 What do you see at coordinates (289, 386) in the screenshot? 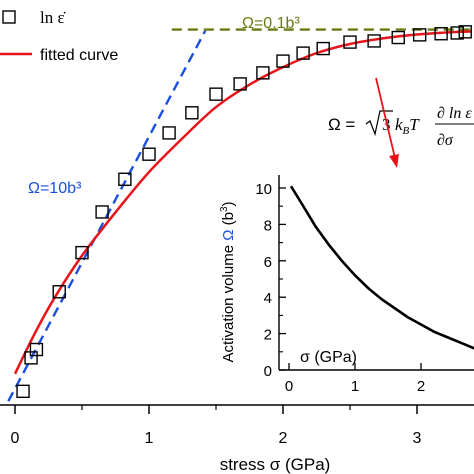
I see `inset-x-tick-label: 0` at bounding box center [289, 386].